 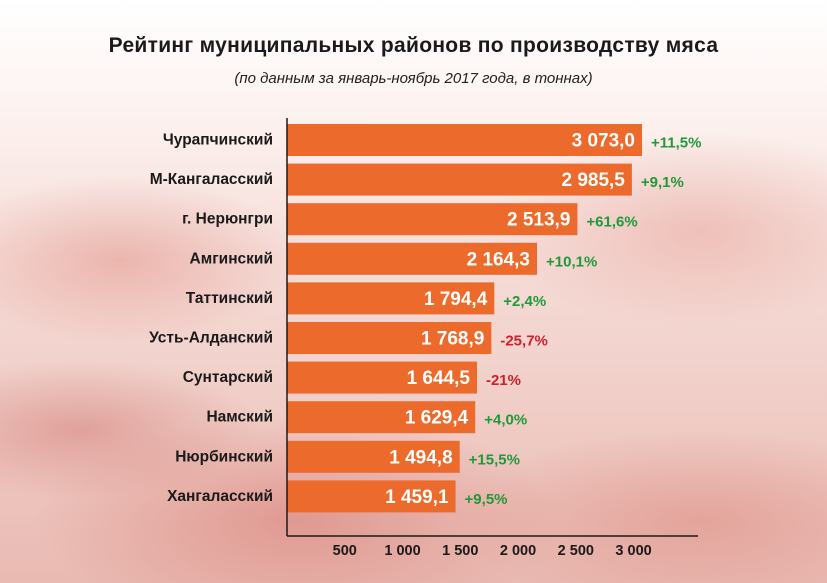 What do you see at coordinates (524, 301) in the screenshot?
I see `change-label: +2,4%` at bounding box center [524, 301].